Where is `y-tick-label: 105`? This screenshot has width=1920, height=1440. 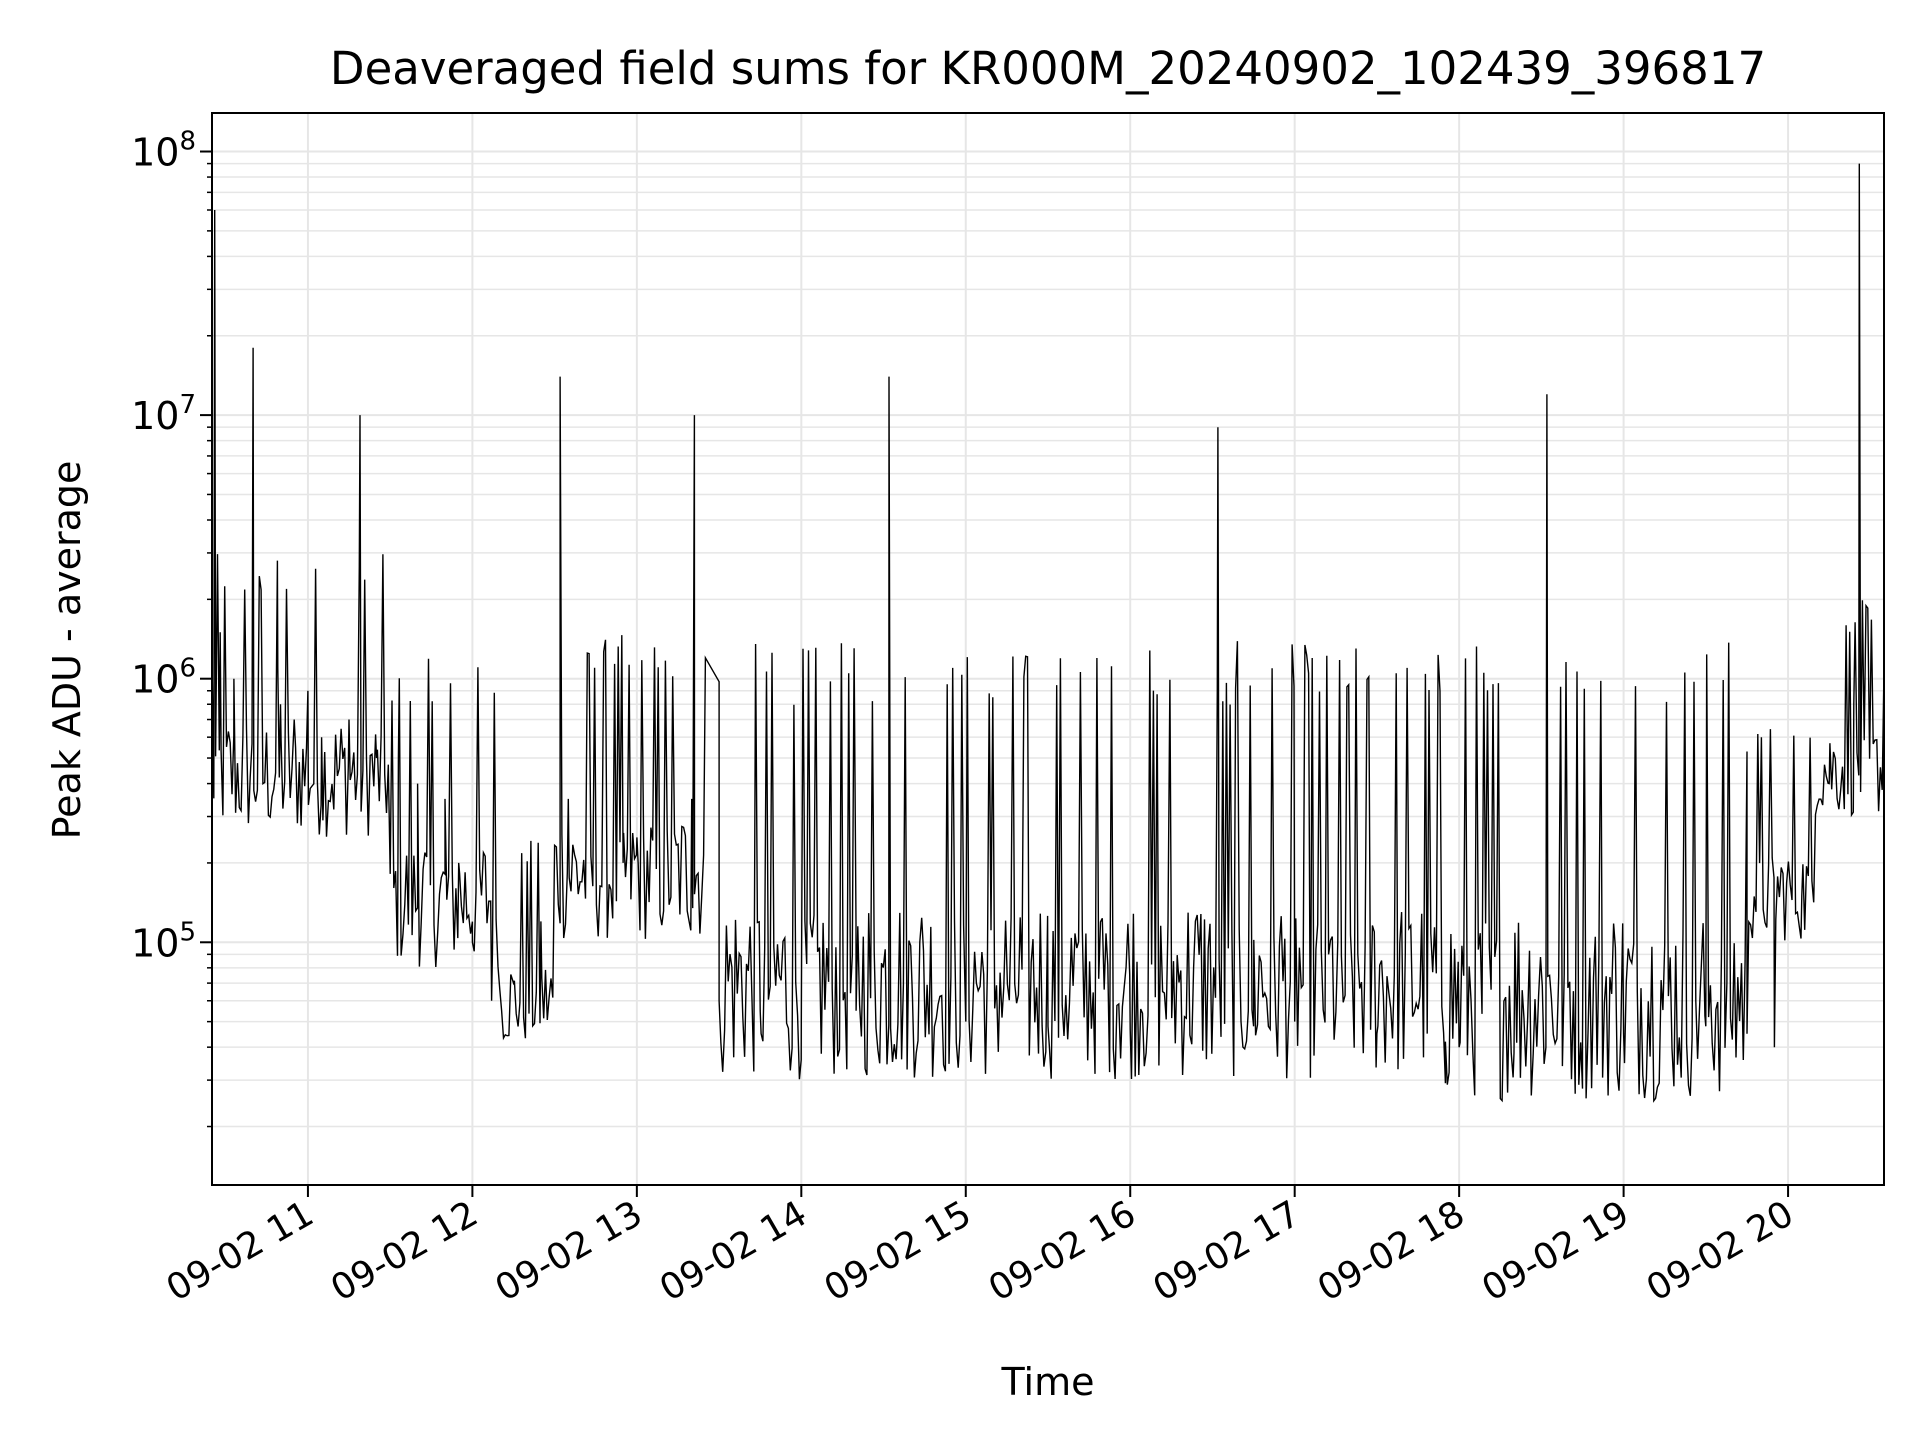 y-tick-label: 105 is located at coordinates (163, 941).